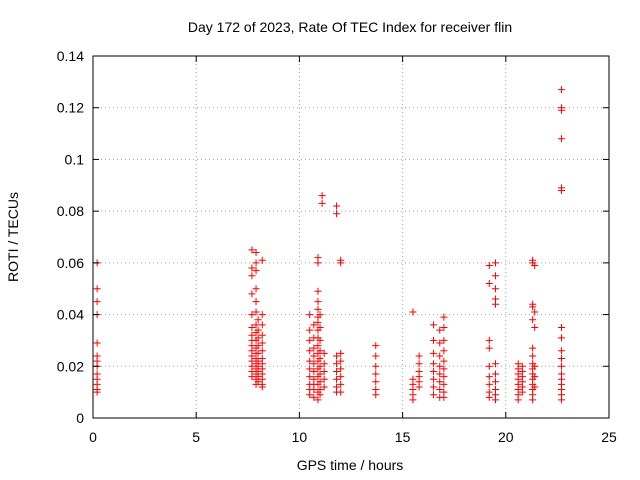  I want to click on y-tick-label: 0.1, so click(75, 159).